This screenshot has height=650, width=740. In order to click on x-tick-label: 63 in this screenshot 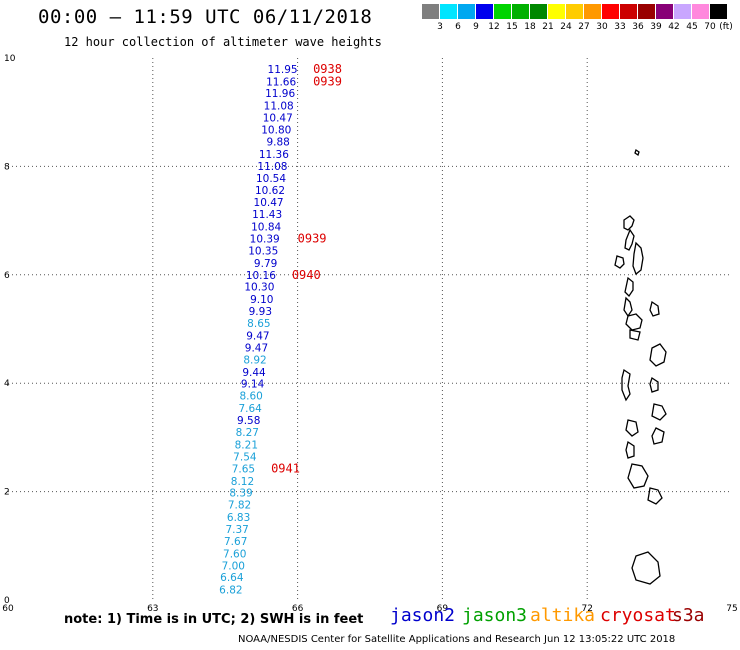, I will do `click(152, 609)`.